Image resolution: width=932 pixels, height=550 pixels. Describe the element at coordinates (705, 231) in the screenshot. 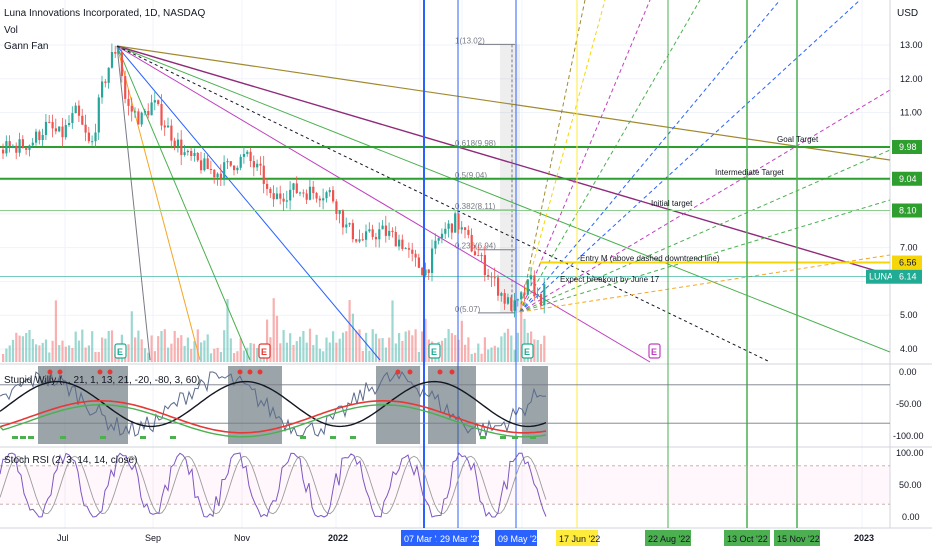

I see `projection-fan-line` at that location.